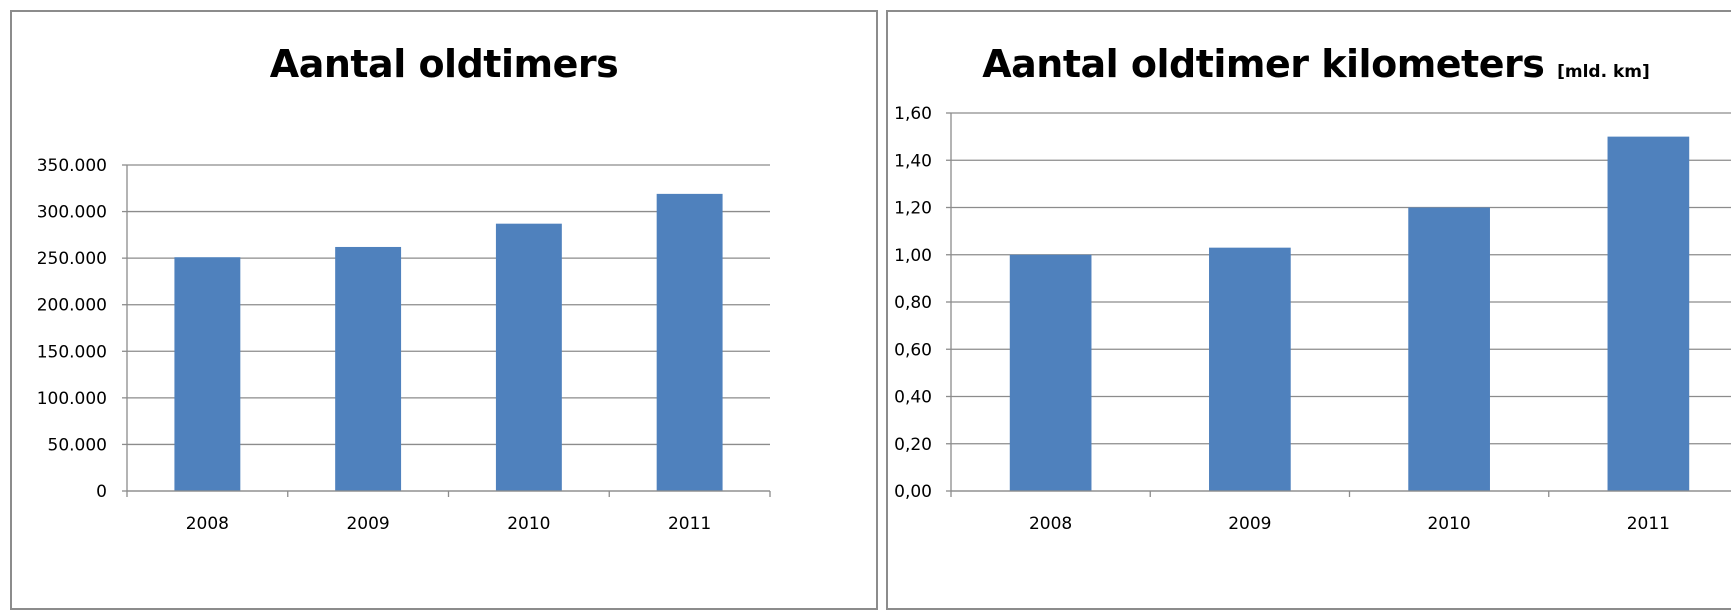 This screenshot has width=1731, height=612. Describe the element at coordinates (913, 445) in the screenshot. I see `y-tick-label: 0,20` at that location.